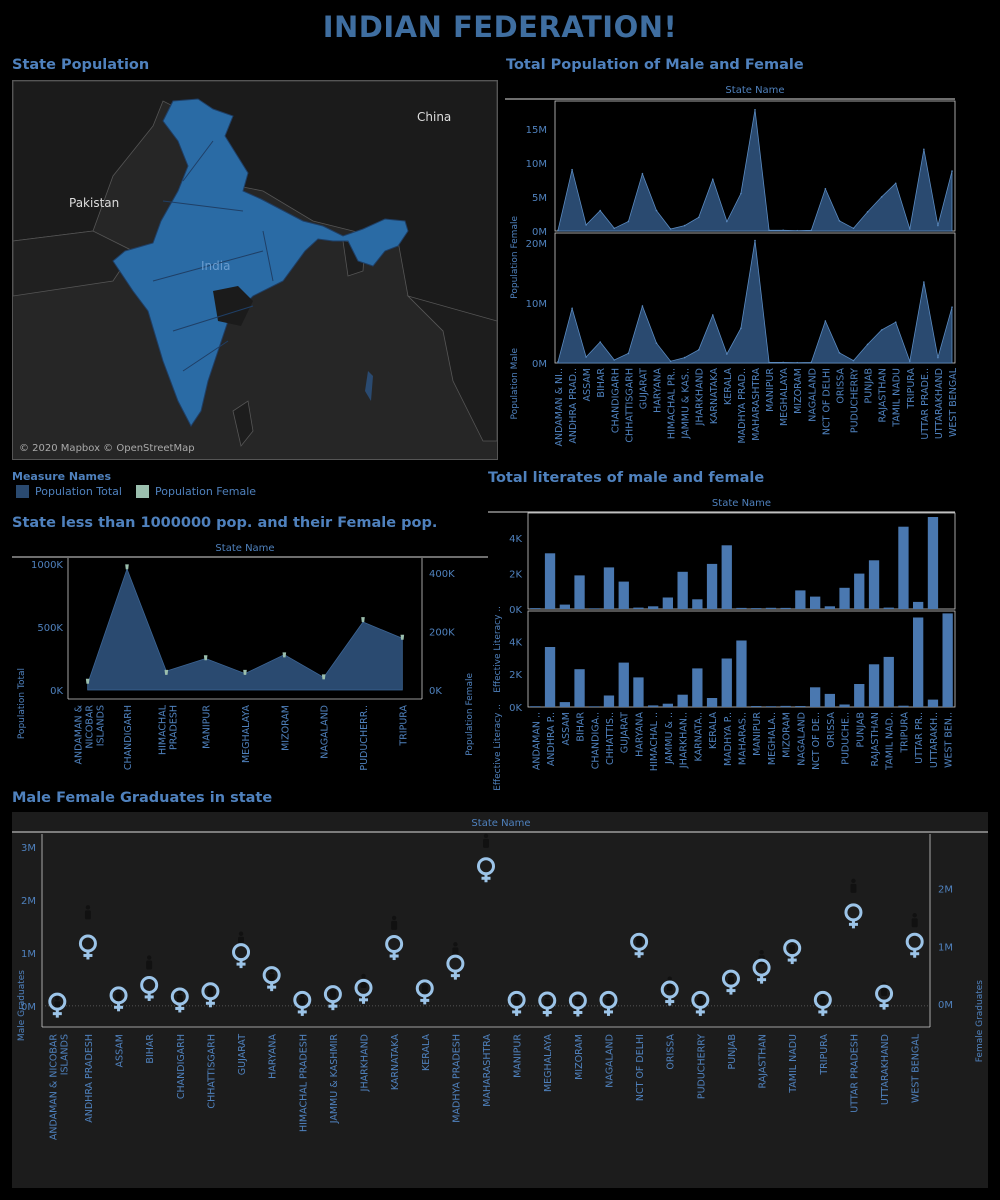  Describe the element at coordinates (28, 954) in the screenshot. I see `grads-y-tick: 1M` at that location.